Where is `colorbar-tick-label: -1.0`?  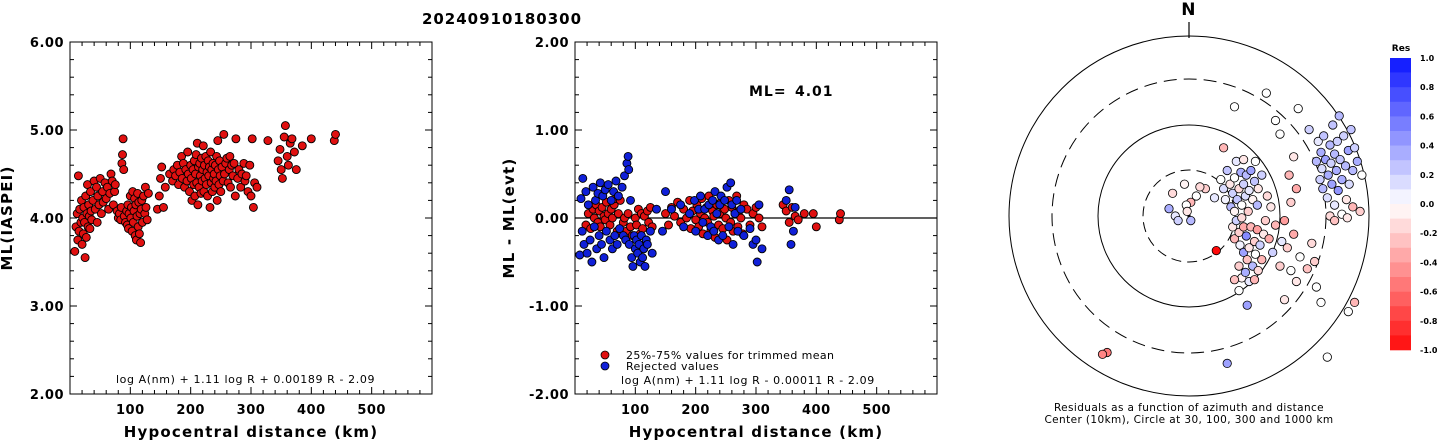
colorbar-tick-label: -1.0 is located at coordinates (1428, 350).